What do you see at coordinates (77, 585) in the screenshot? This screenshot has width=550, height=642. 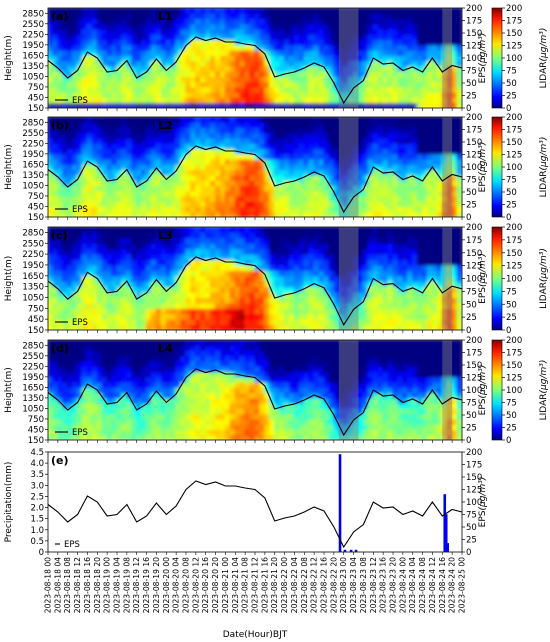 I see `x-tick-label: 2023-08-18 12` at bounding box center [77, 585].